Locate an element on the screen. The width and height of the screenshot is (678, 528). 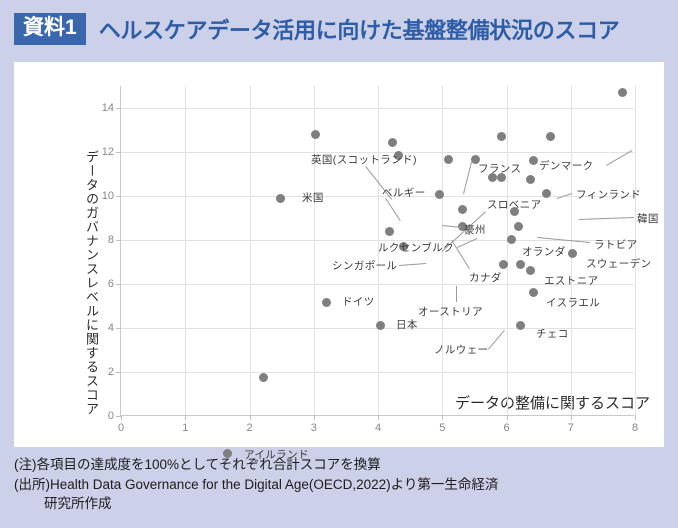
data-point-label: ラトビア is located at coordinates (616, 245).